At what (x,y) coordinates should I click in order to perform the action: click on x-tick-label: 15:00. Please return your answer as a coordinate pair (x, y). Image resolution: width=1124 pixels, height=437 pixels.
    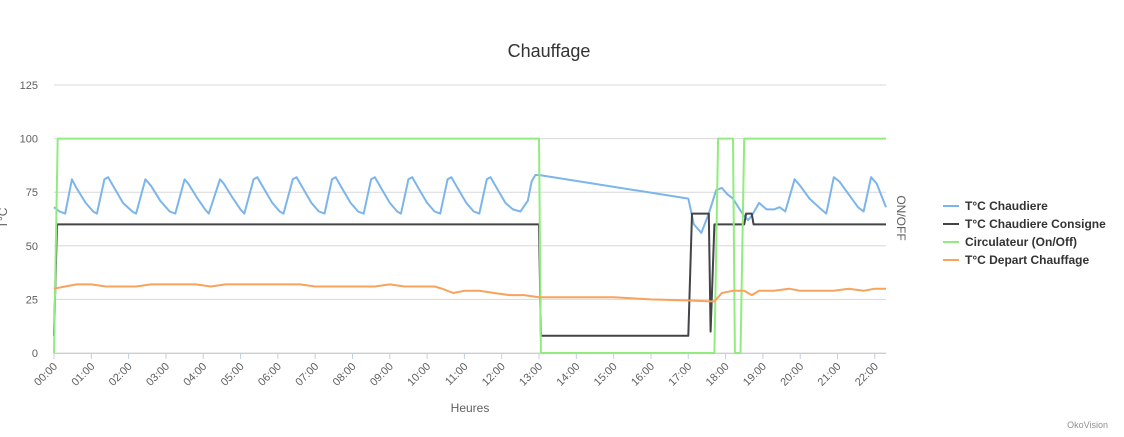
    Looking at the image, I should click on (606, 375).